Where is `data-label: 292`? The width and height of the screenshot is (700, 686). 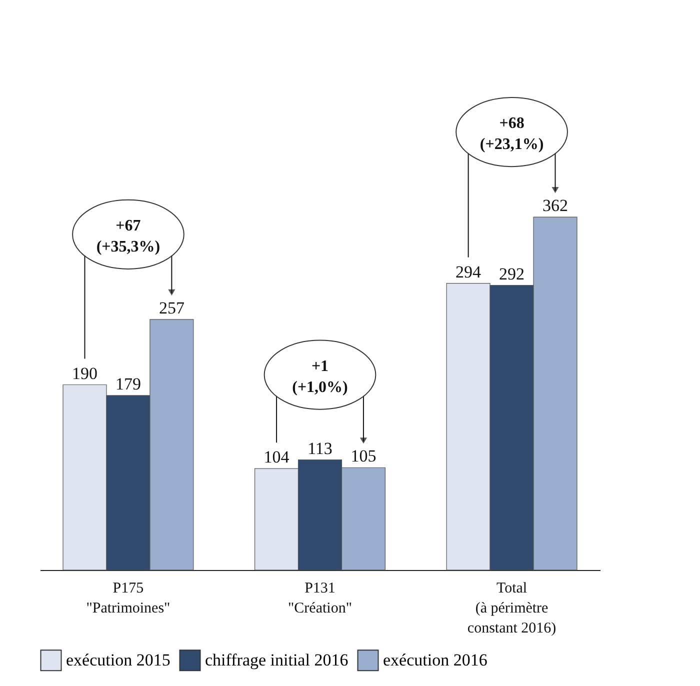 data-label: 292 is located at coordinates (512, 274).